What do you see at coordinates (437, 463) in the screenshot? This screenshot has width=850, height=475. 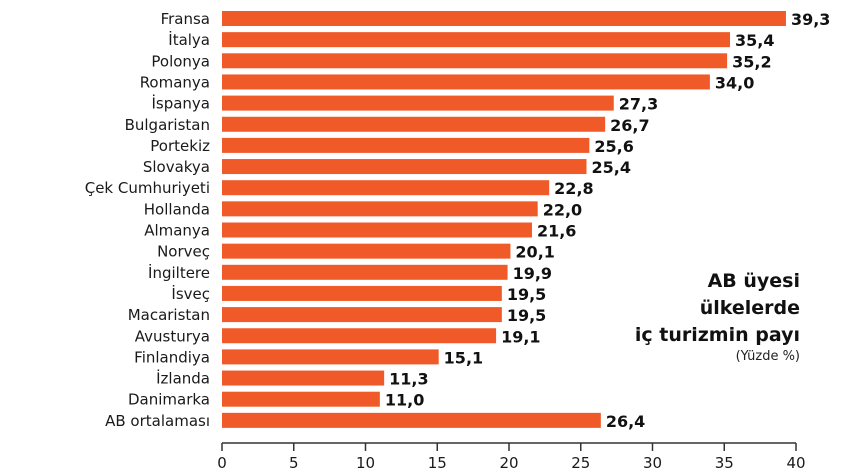 I see `x-tick-label: 15` at bounding box center [437, 463].